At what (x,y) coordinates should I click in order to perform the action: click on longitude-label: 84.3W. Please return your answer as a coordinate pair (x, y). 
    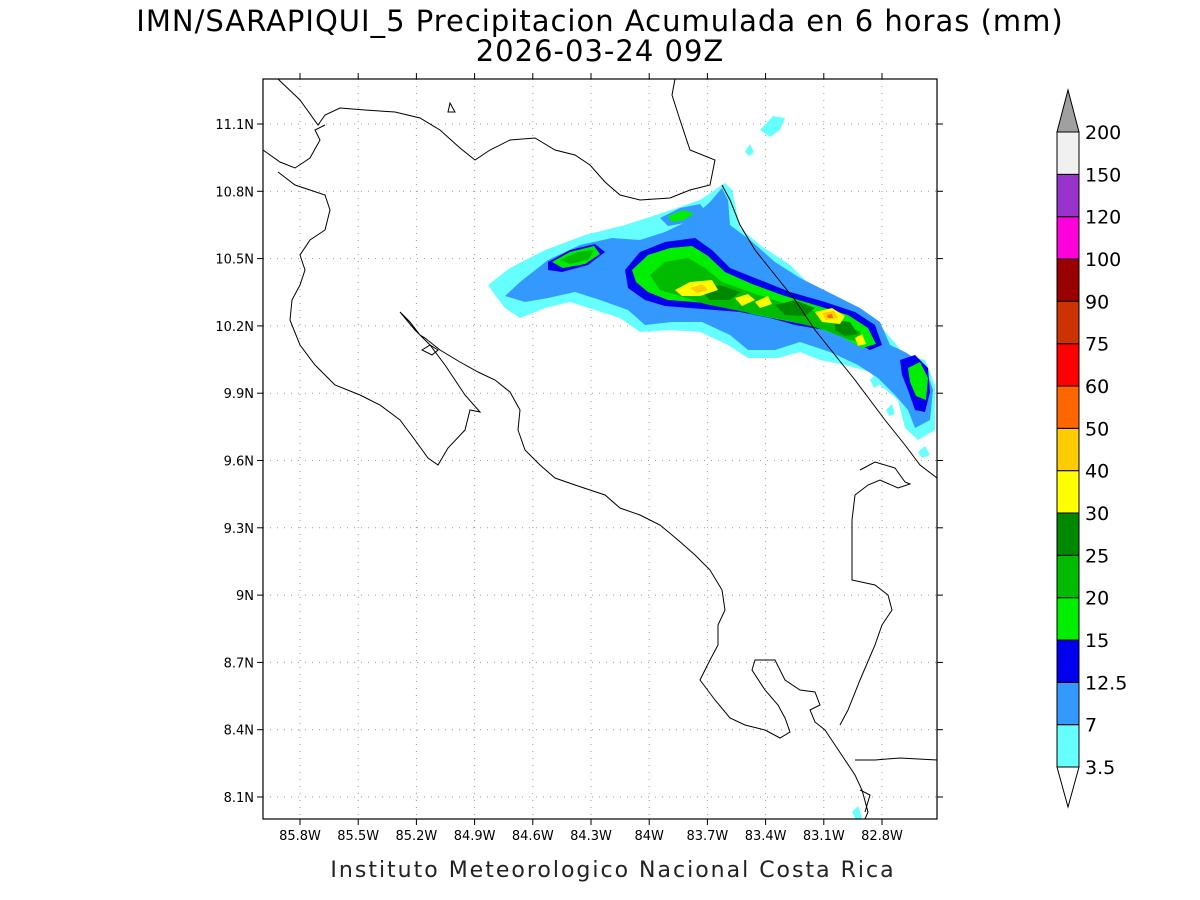
    Looking at the image, I should click on (591, 836).